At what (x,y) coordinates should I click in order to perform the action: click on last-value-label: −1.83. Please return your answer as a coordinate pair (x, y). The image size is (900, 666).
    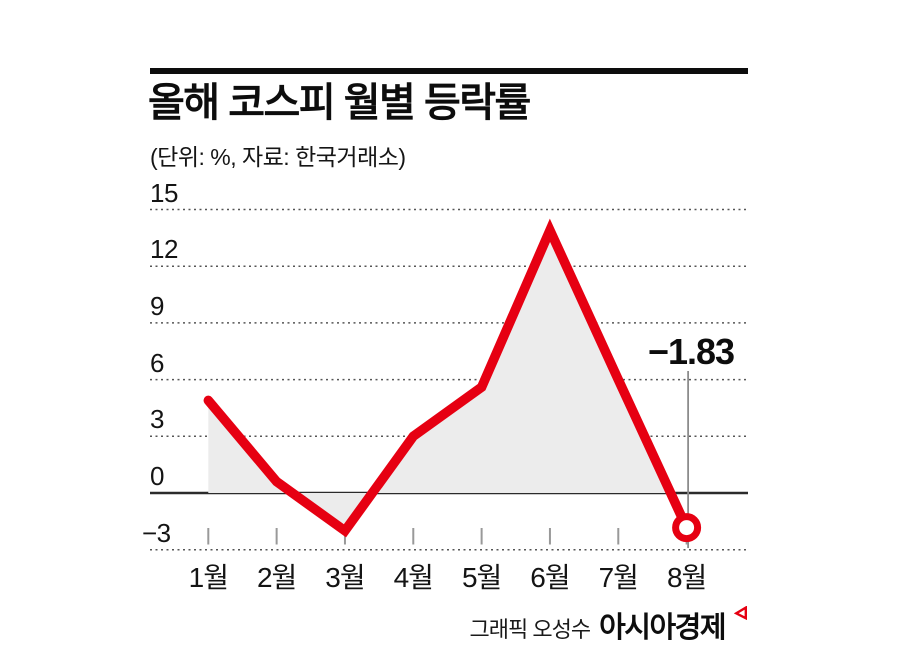
    Looking at the image, I should click on (691, 351).